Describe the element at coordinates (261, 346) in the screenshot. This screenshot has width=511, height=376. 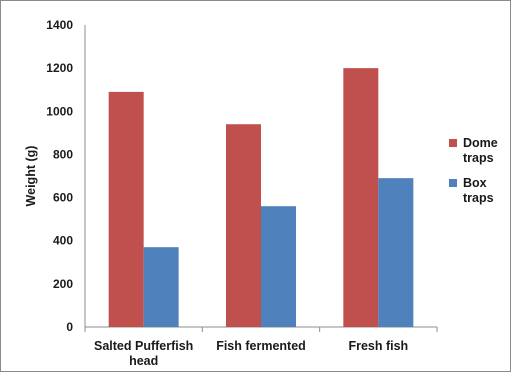
I see `x-tick-label: Fish fermented` at that location.